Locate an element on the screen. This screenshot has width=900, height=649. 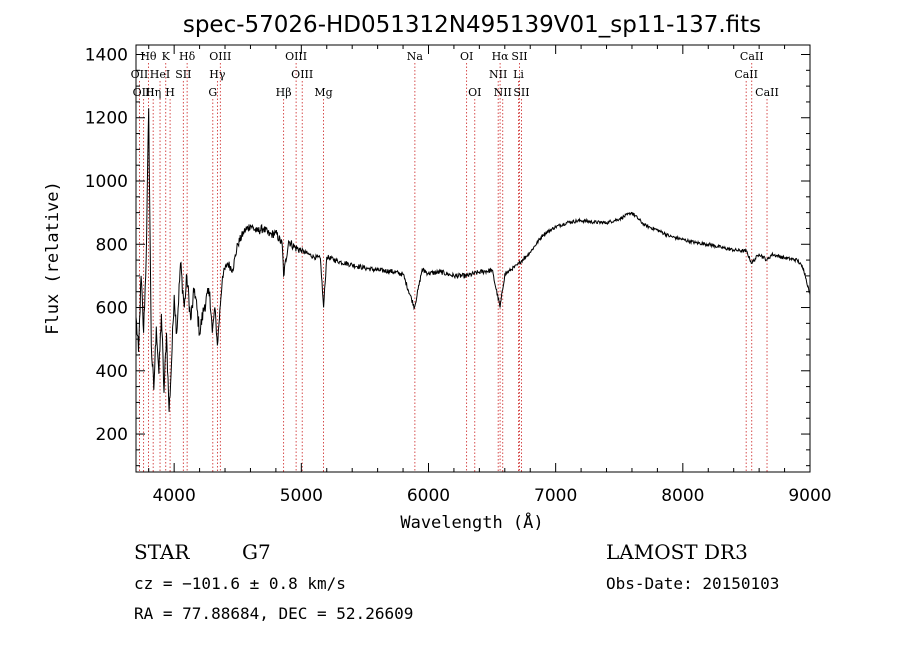
y-tick-label-1200: 1200 is located at coordinates (106, 119).